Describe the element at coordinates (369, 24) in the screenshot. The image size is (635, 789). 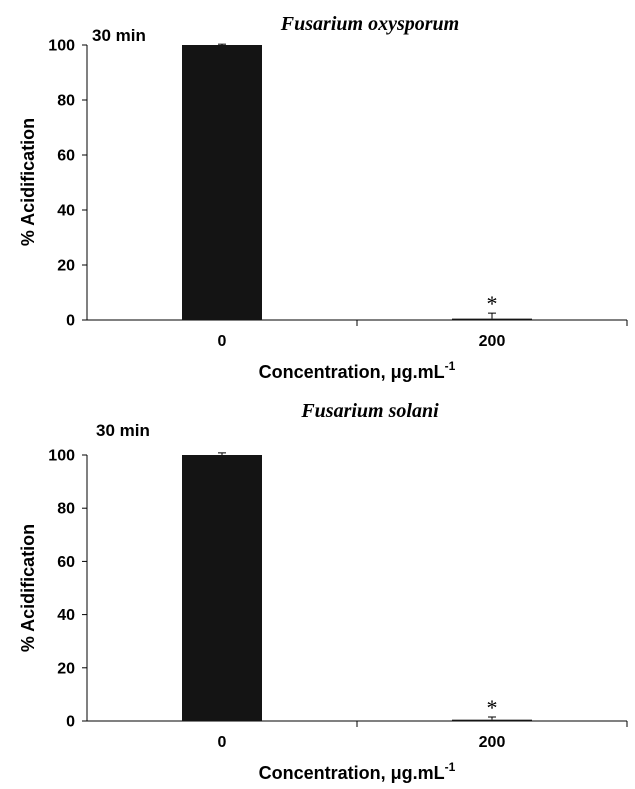
I see `chart-title: Fusarium oxysporum` at that location.